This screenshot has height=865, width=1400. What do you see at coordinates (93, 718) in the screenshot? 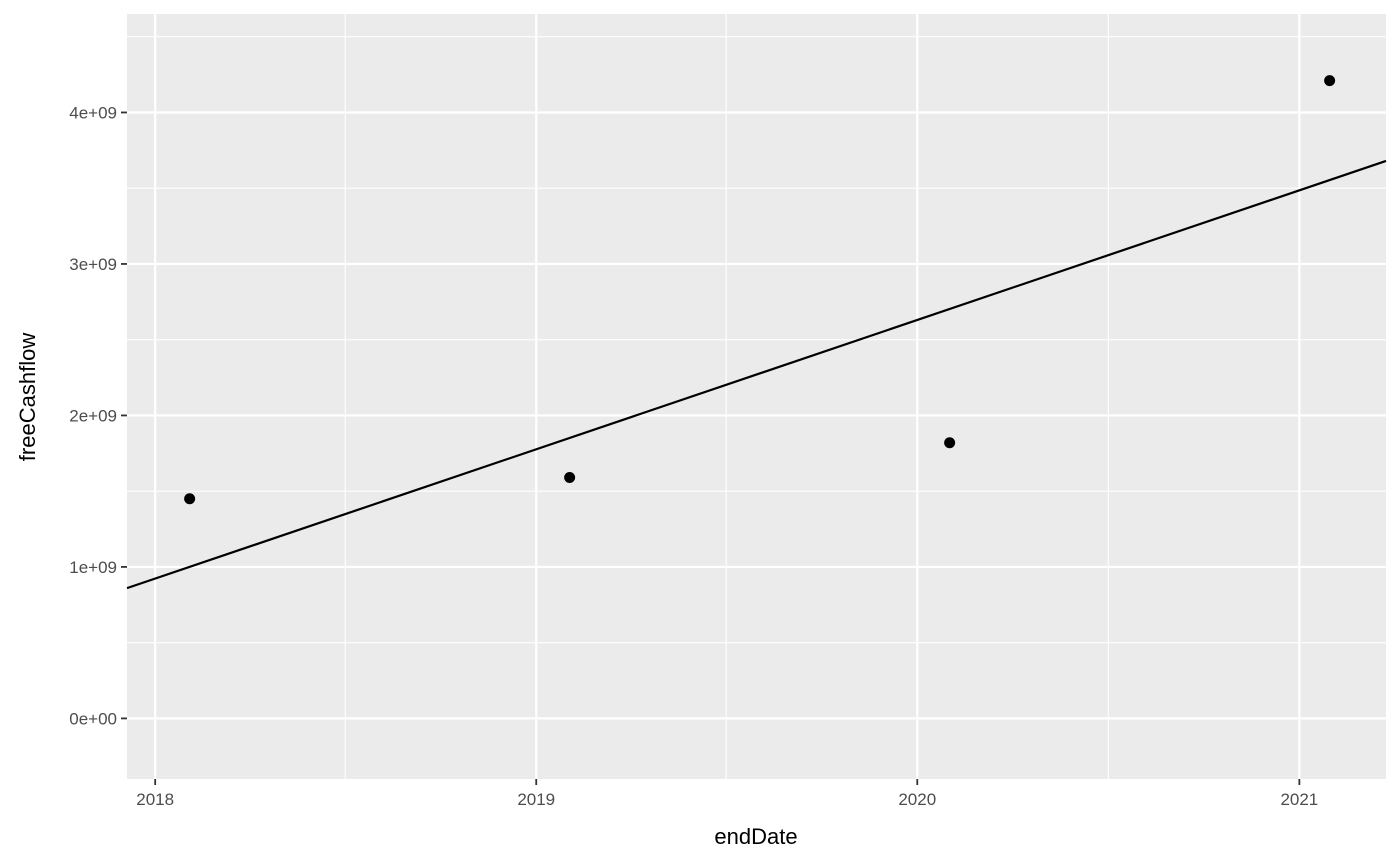
I see `y-tick-label: 0e+00` at bounding box center [93, 718].